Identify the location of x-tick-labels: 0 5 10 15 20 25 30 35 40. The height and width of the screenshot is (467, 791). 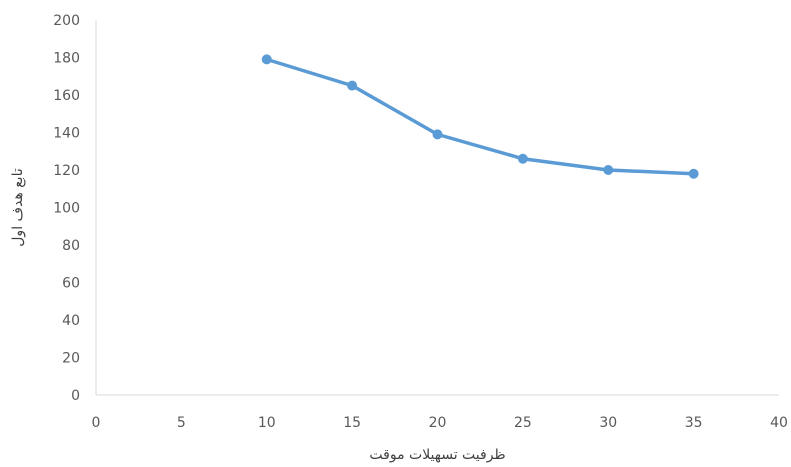
(440, 423).